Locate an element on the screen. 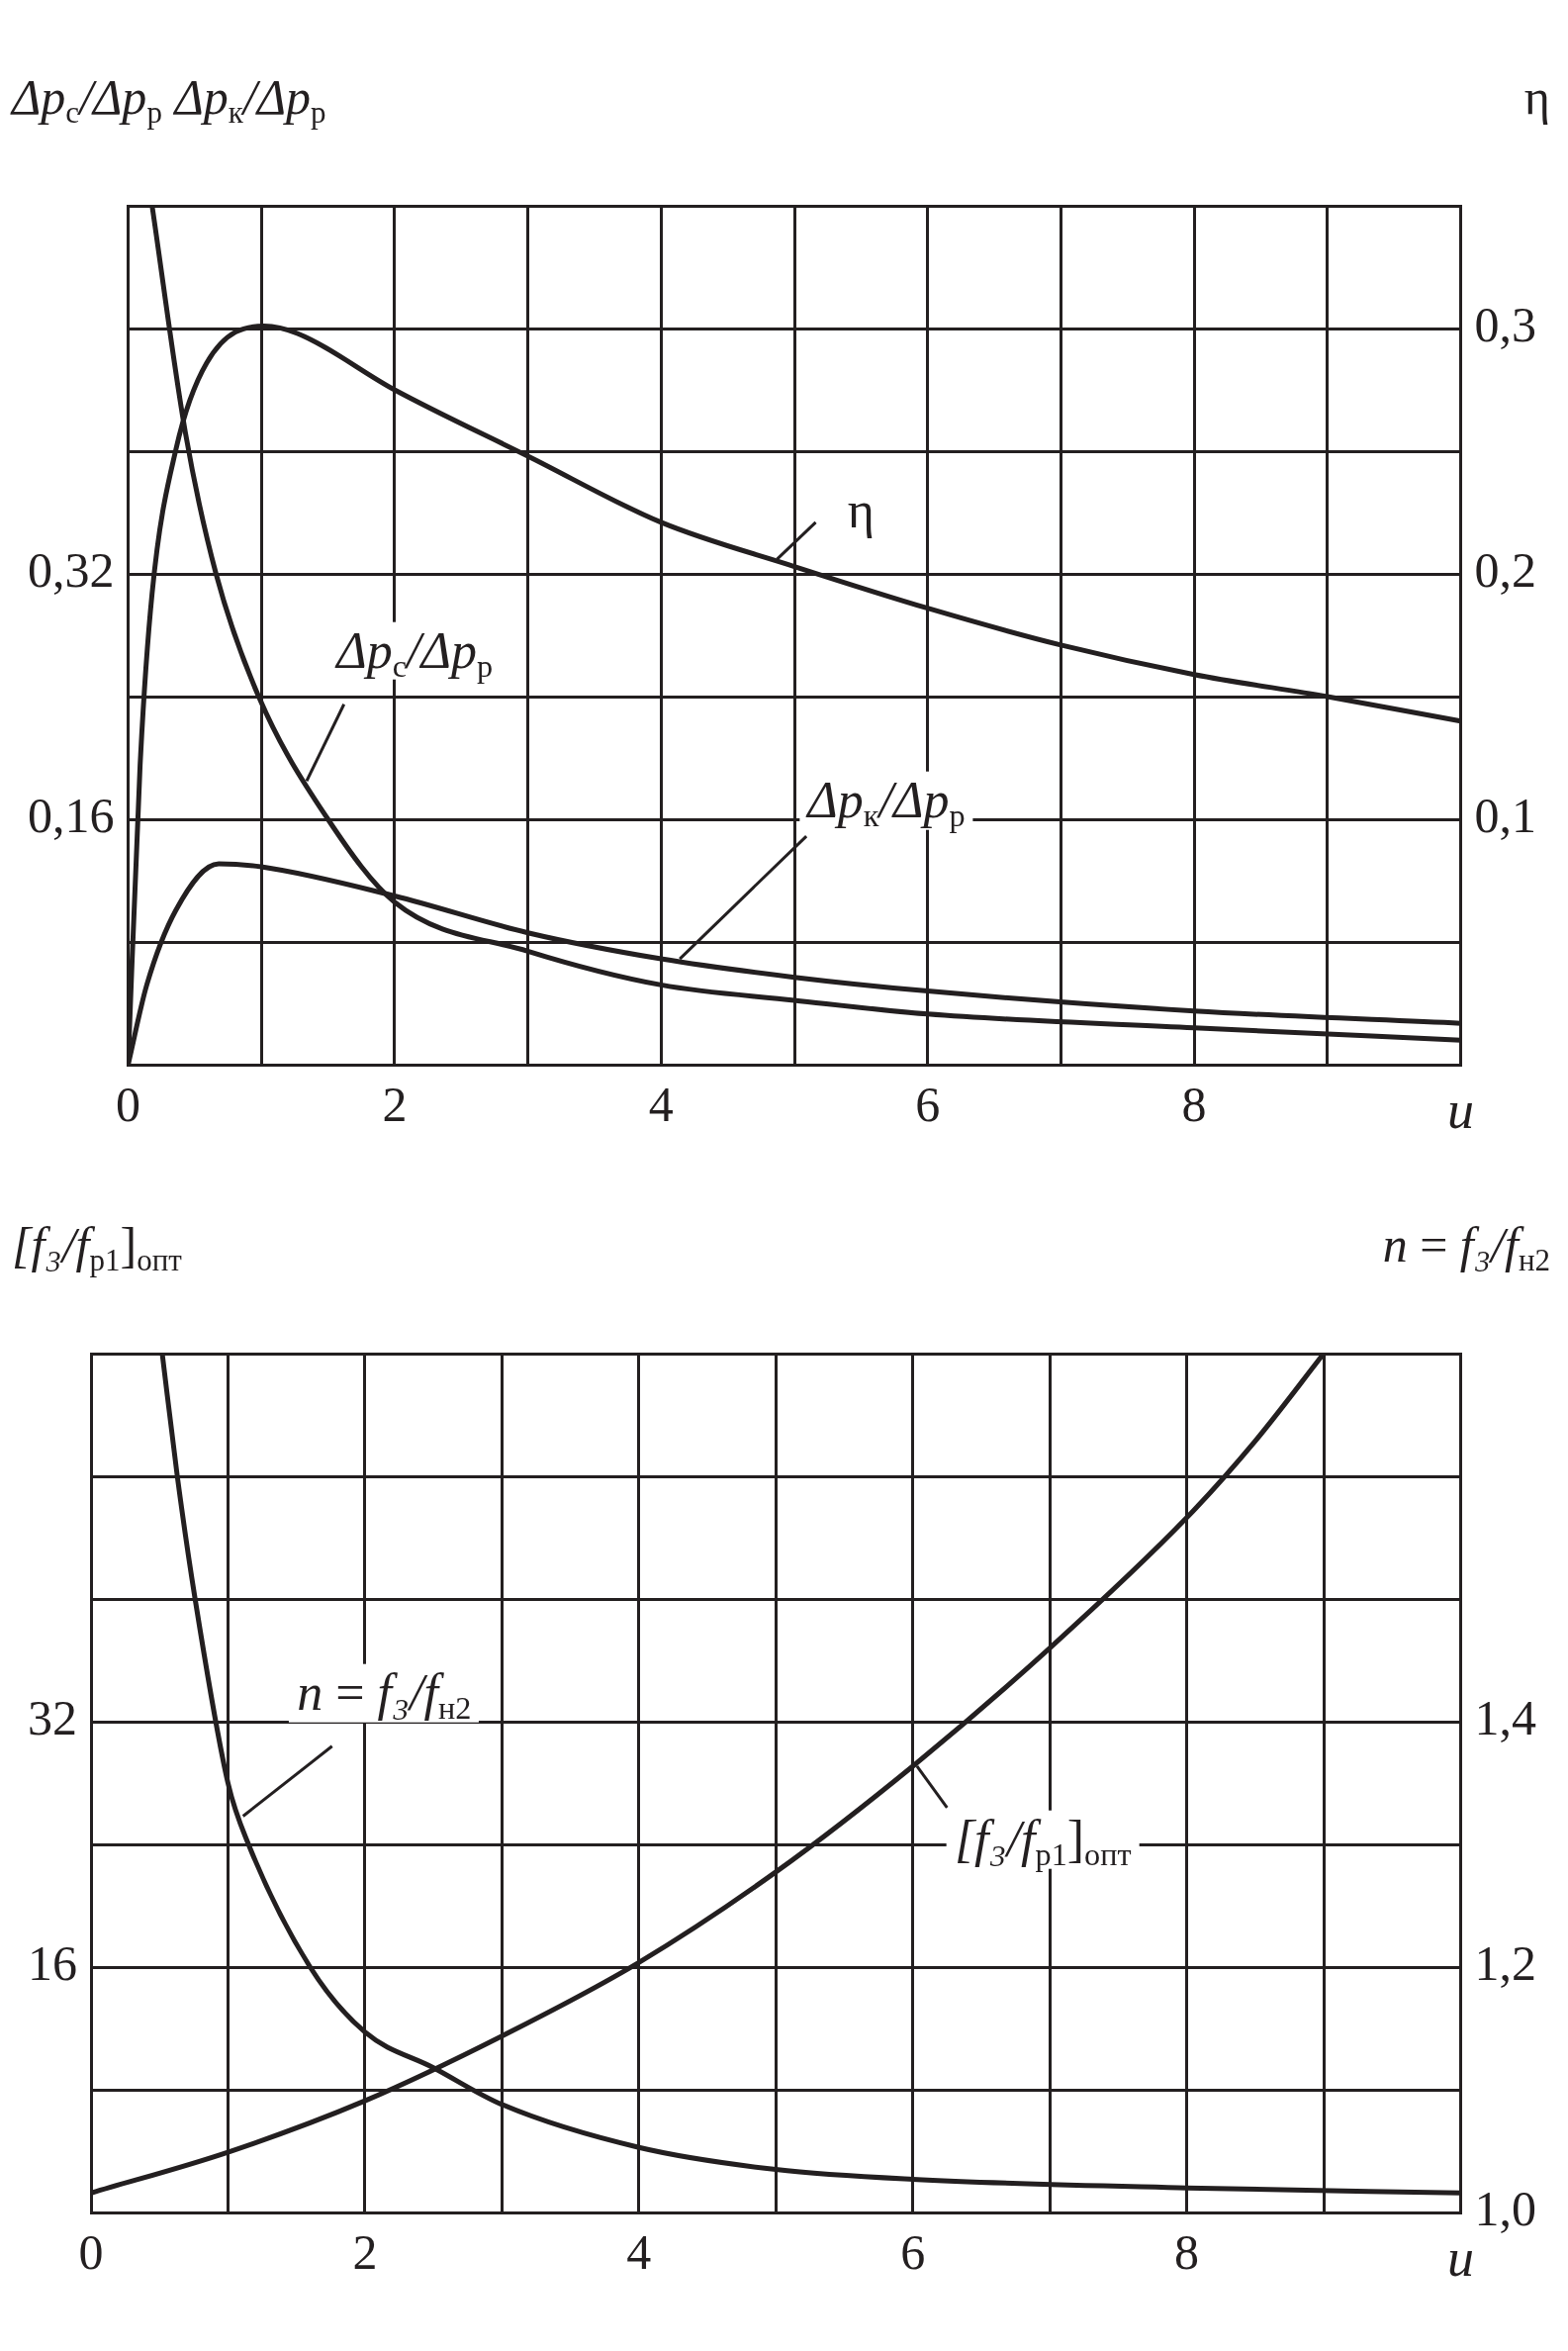  y-axis-title: [f₃/f$_{р1}$]$_{опт}$ is located at coordinates (97, 1247).